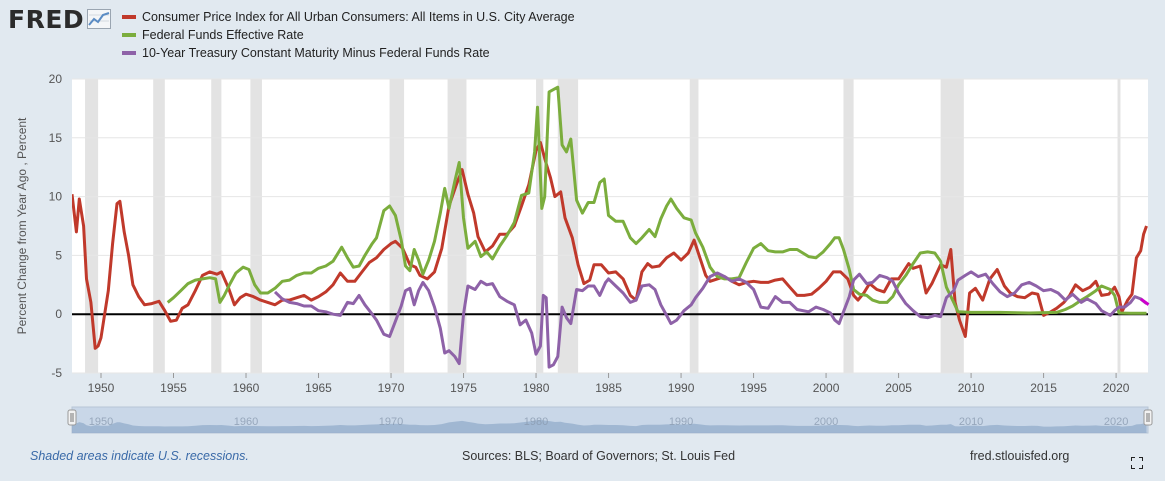 Image resolution: width=1165 pixels, height=481 pixels. What do you see at coordinates (1116, 422) in the screenshot?
I see `navigator-label: 2020` at bounding box center [1116, 422].